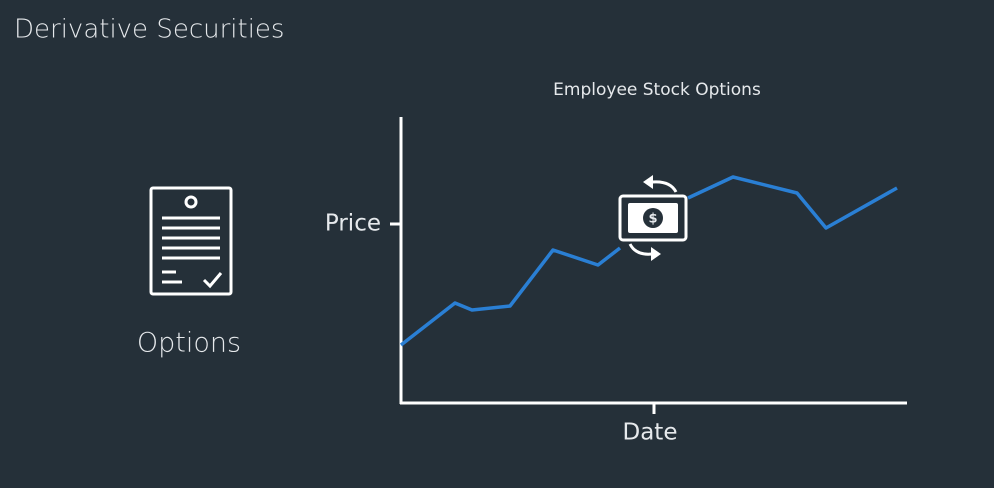  I want to click on chart-title: Employee Stock Options, so click(657, 90).